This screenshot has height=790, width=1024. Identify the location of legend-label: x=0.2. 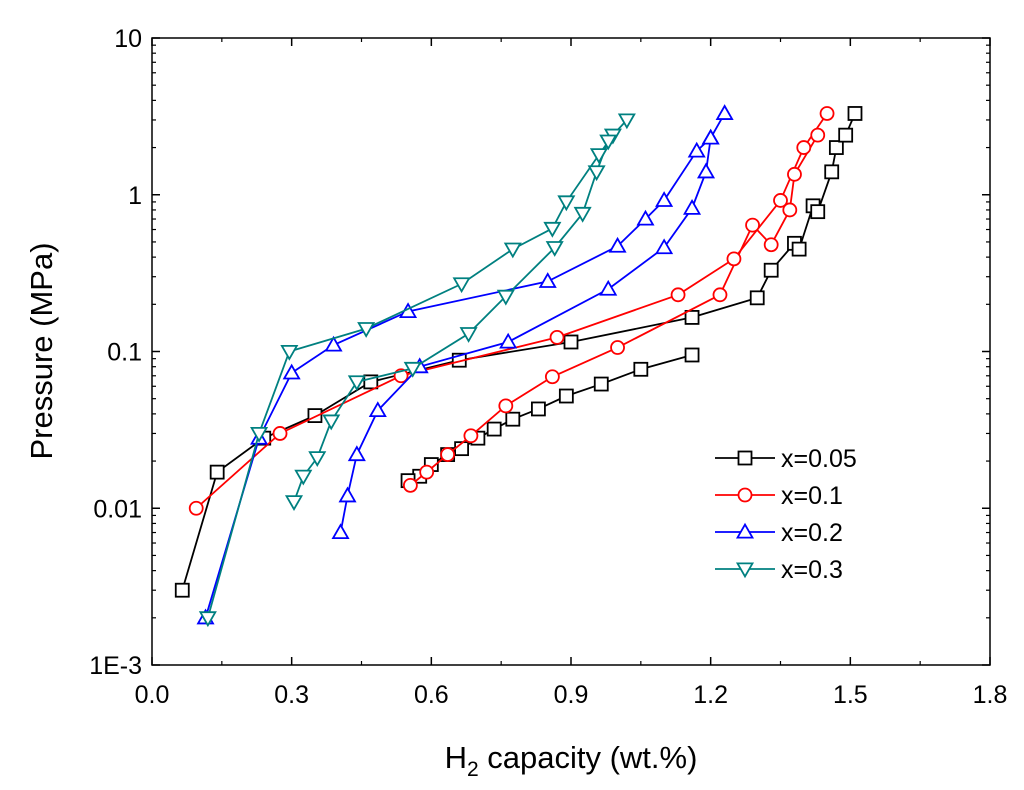
(812, 533).